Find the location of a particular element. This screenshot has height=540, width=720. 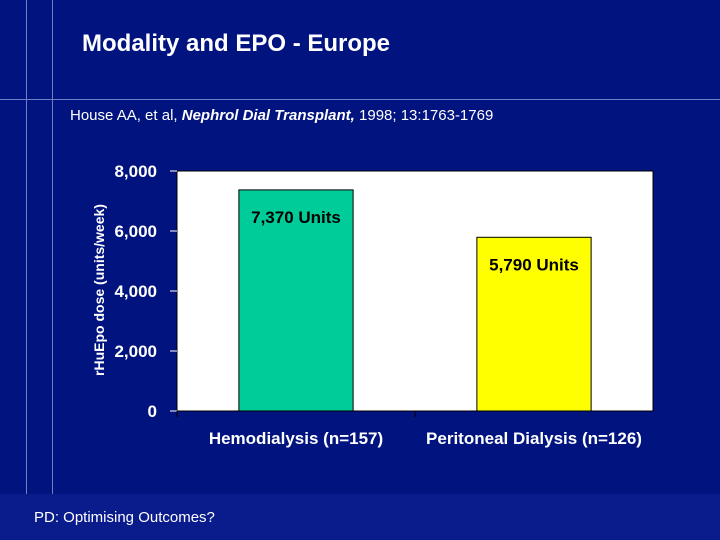

bar-data-label: 5,790 Units is located at coordinates (534, 264).